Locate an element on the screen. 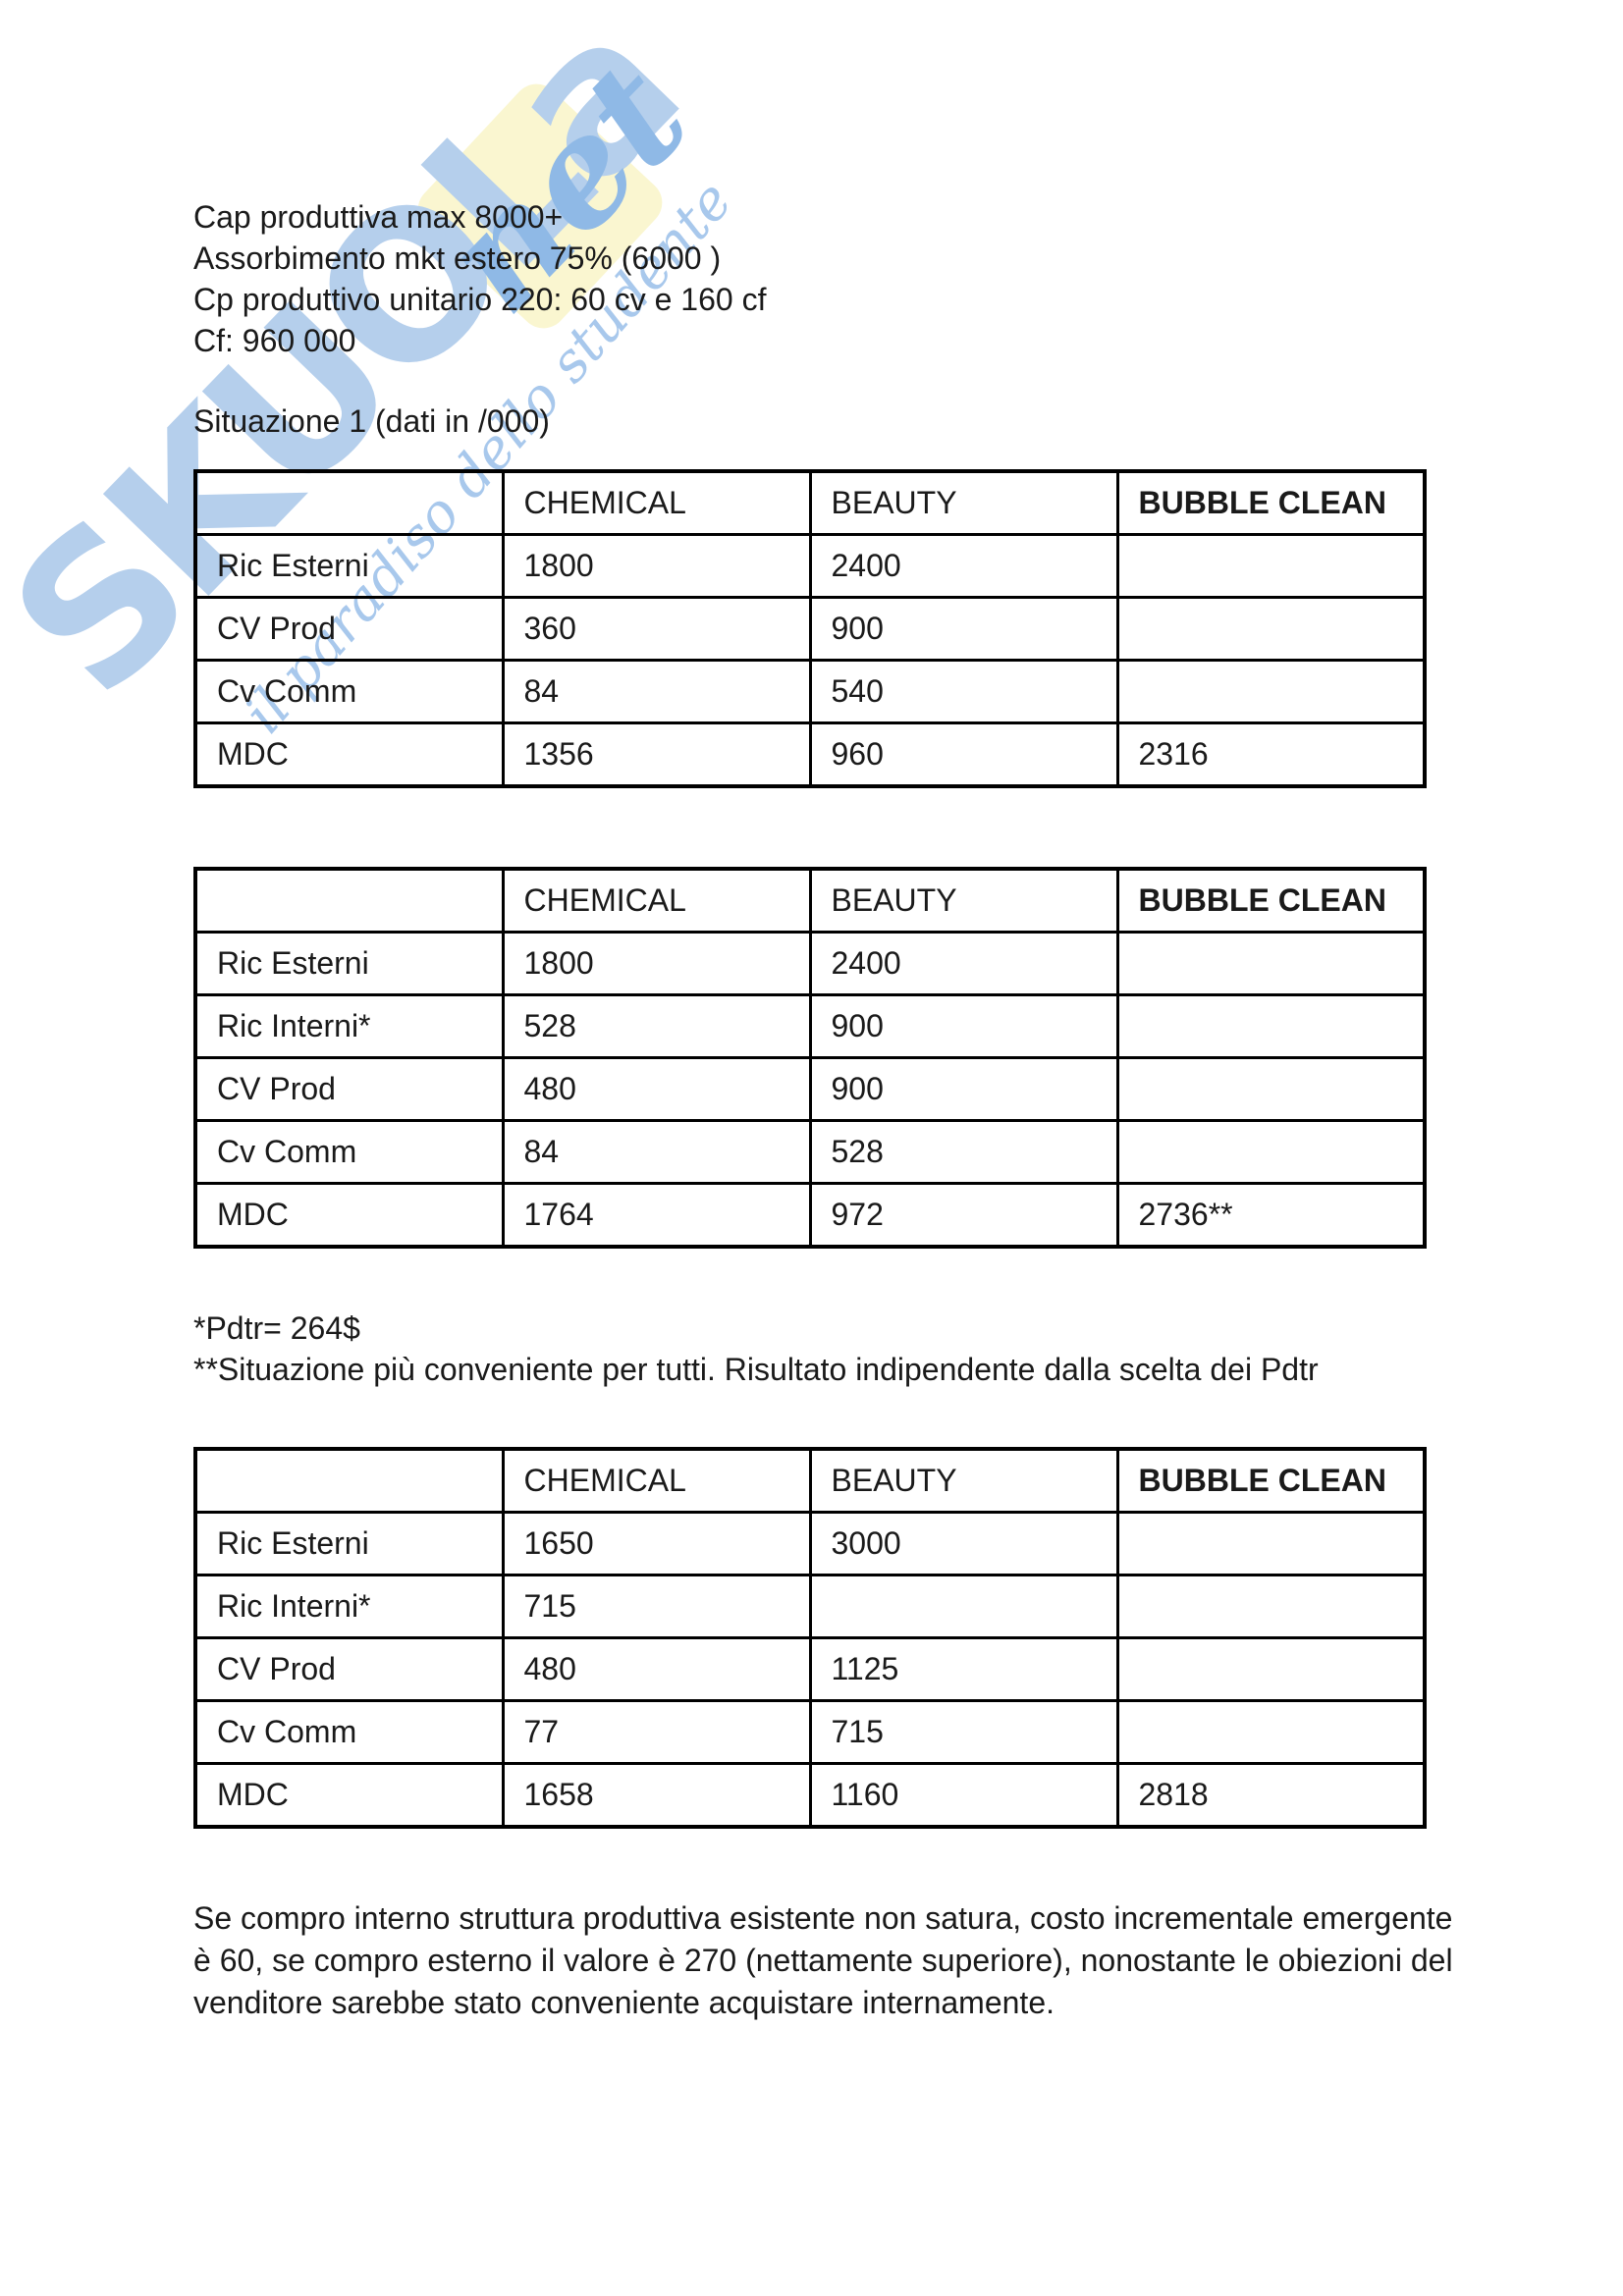  table-row: Cv Comm 84 528 is located at coordinates (810, 1152).